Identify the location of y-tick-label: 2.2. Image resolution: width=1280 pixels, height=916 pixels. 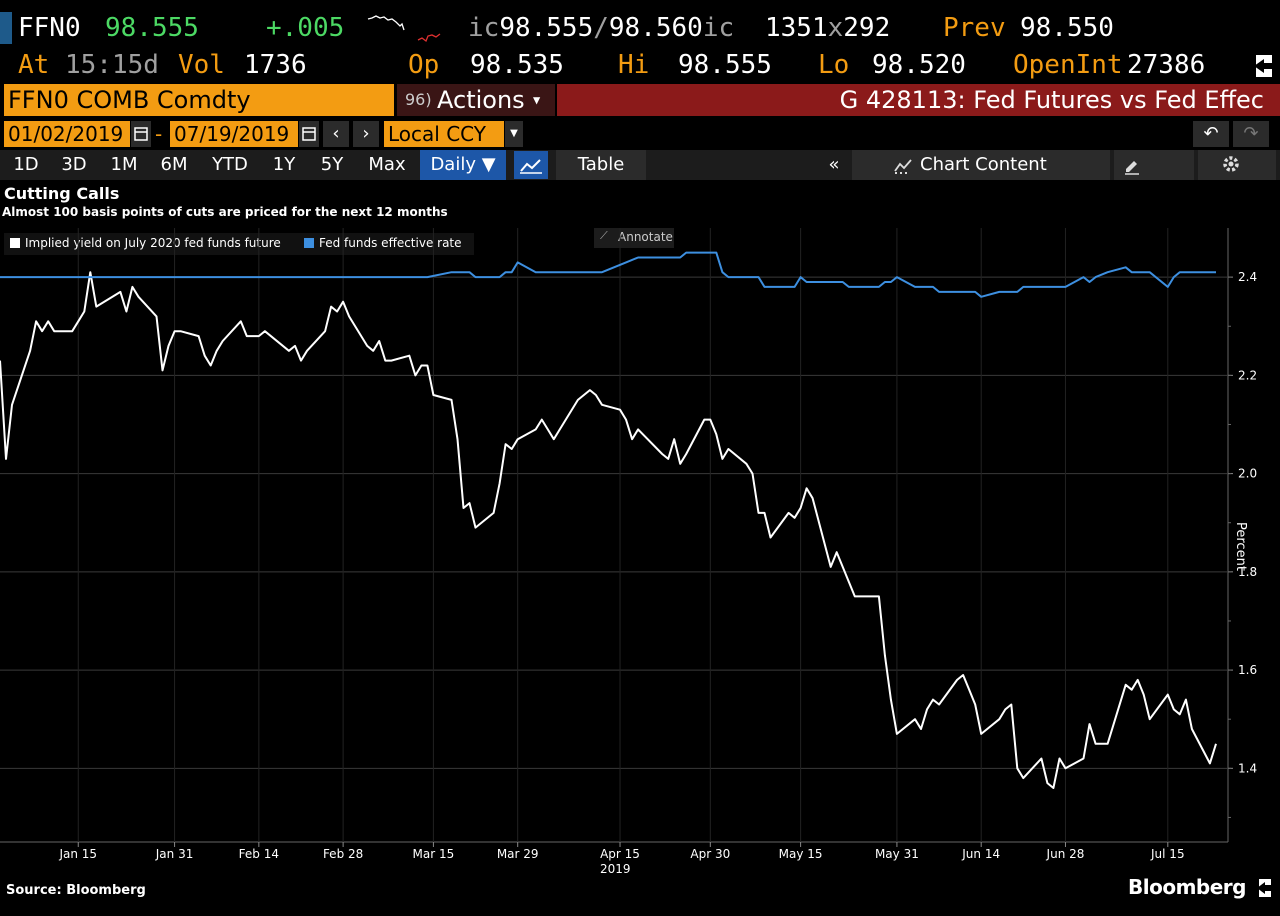
(1247, 375).